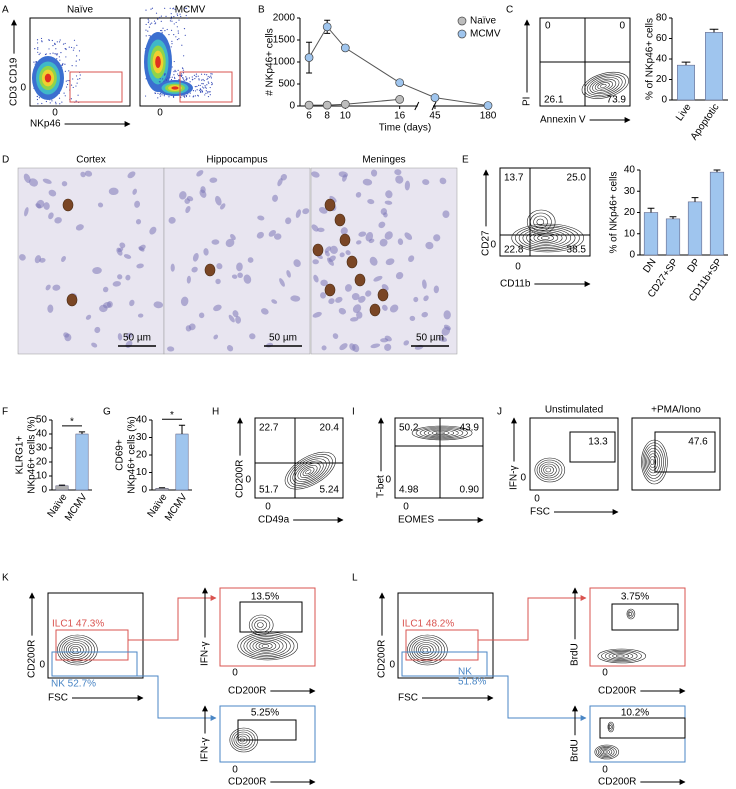 Image resolution: width=736 pixels, height=789 pixels. What do you see at coordinates (409, 490) in the screenshot?
I see `label: 4.98` at bounding box center [409, 490].